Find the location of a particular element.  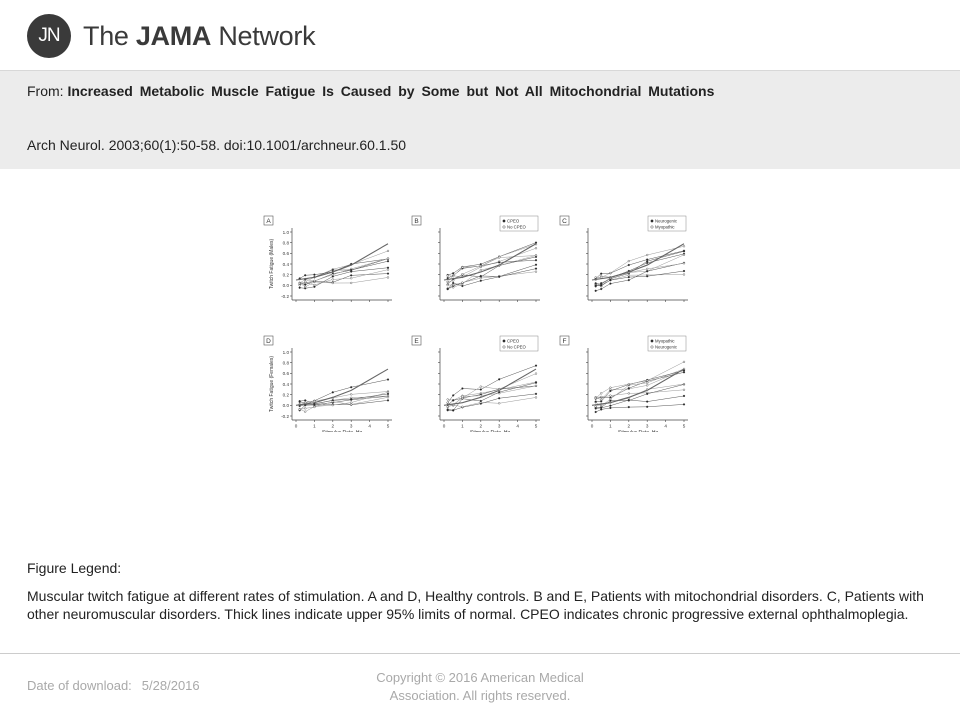

from-label: From: is located at coordinates (45, 91).